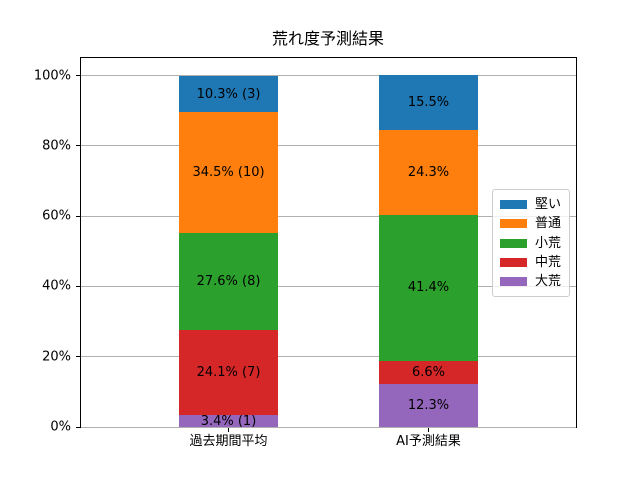 This screenshot has height=480, width=640. I want to click on bar-segment-普通: 34.5% (10), so click(228, 173).